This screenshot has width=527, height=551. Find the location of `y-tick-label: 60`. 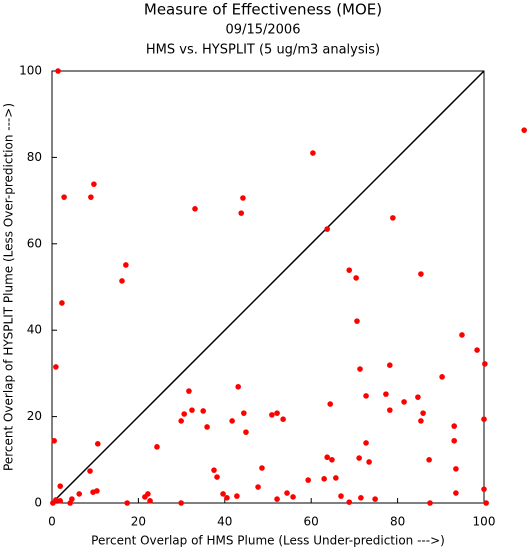

y-tick-label: 60 is located at coordinates (34, 243).